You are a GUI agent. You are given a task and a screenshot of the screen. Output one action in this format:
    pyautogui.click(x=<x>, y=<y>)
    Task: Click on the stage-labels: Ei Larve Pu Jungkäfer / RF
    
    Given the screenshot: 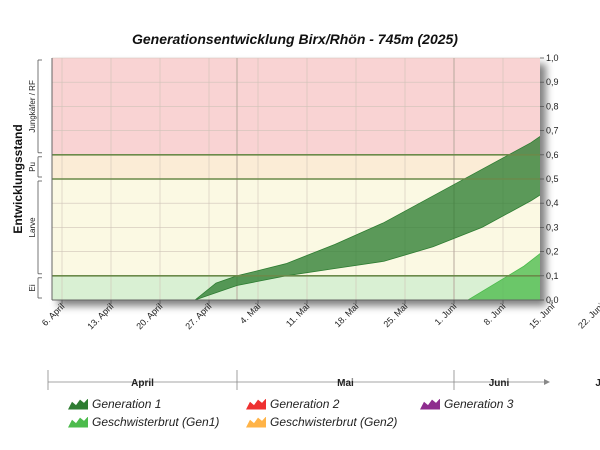 What is the action you would take?
    pyautogui.click(x=35, y=179)
    